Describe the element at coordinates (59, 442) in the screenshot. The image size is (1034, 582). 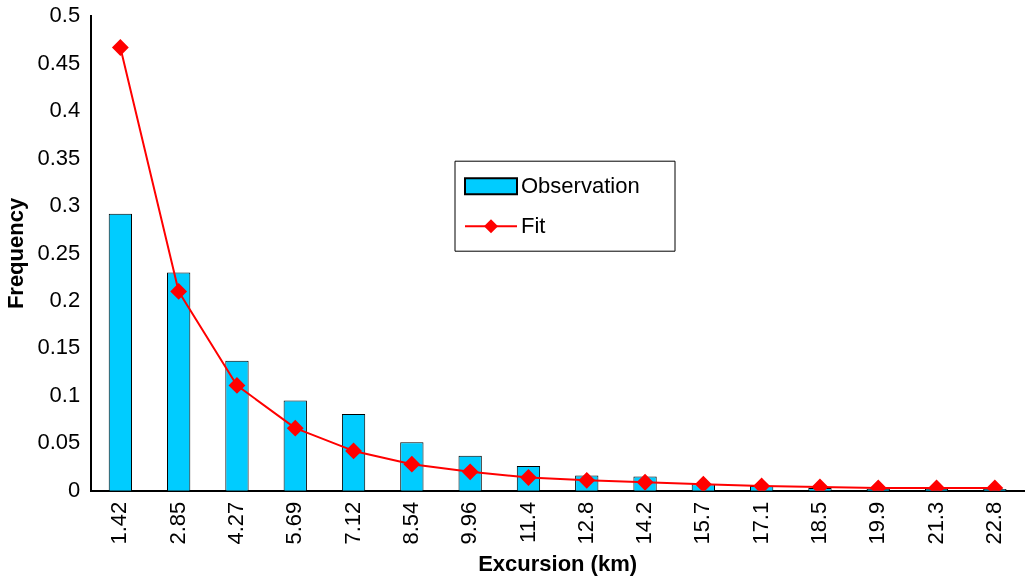
I see `y-tick-label: 0.05` at that location.